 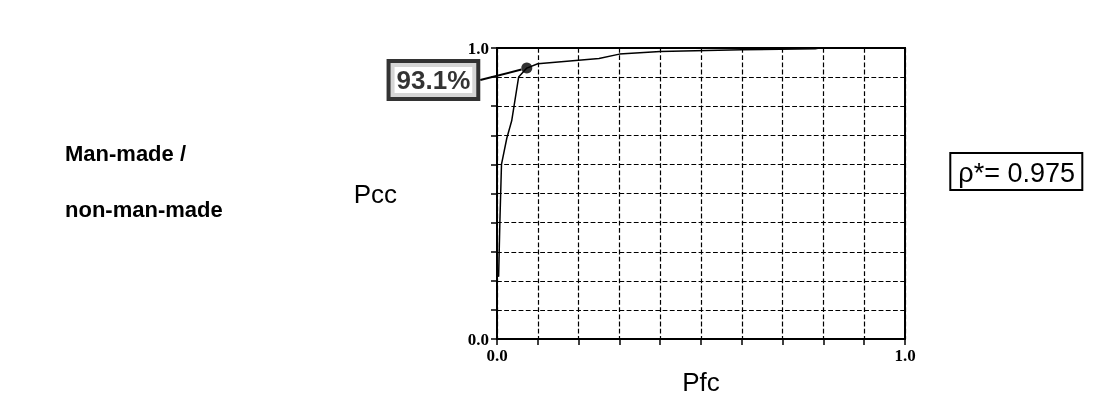 What do you see at coordinates (433, 80) in the screenshot?
I see `annotation: 93.1%` at bounding box center [433, 80].